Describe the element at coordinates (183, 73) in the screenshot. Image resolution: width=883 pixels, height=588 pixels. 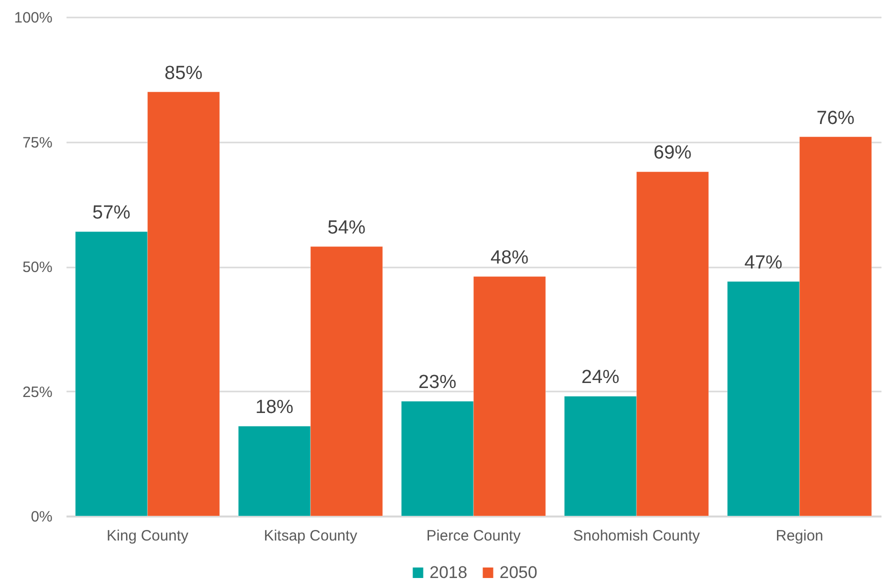
I see `data-label: 85%` at that location.